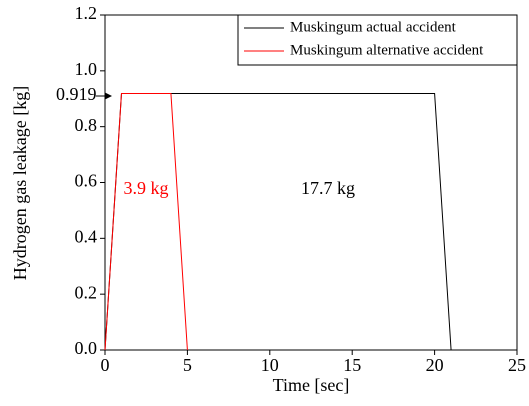  I want to click on y-tick-label: 0.0, so click(86, 348).